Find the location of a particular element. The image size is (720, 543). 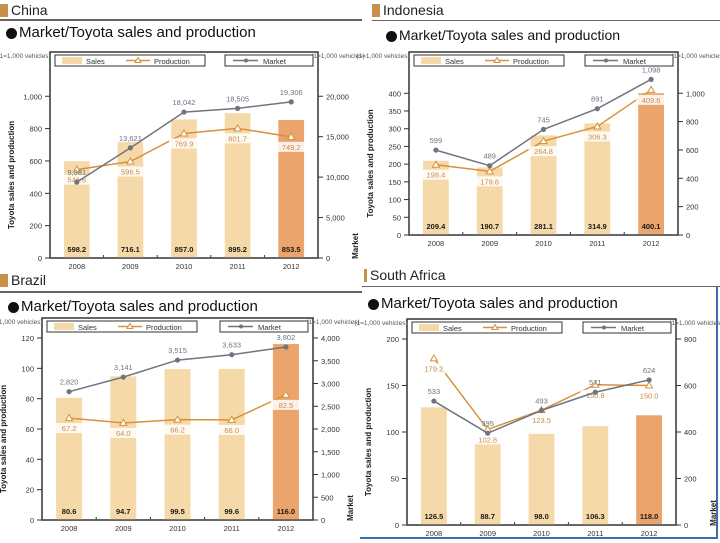

bullet-icon is located at coordinates (373, 304).